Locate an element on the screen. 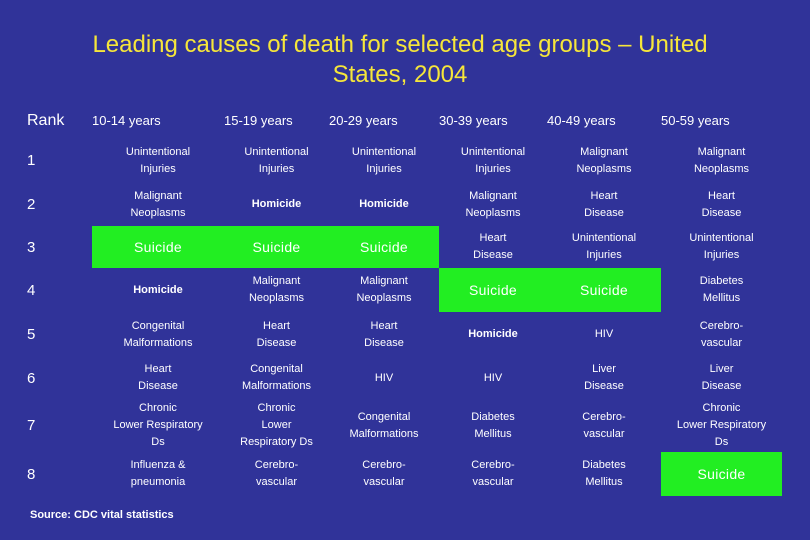  rank-header: Rank is located at coordinates (46, 120).